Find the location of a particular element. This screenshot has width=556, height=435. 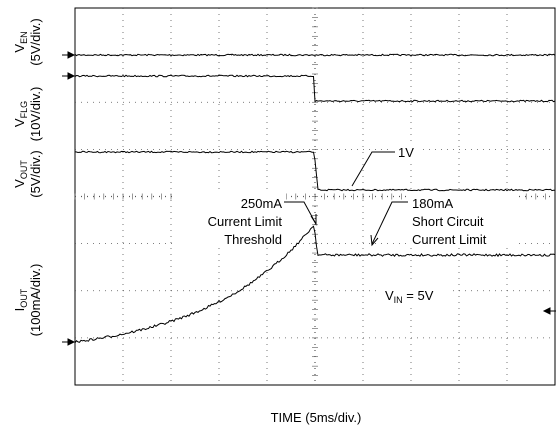

iout-marker is located at coordinates (69, 342).